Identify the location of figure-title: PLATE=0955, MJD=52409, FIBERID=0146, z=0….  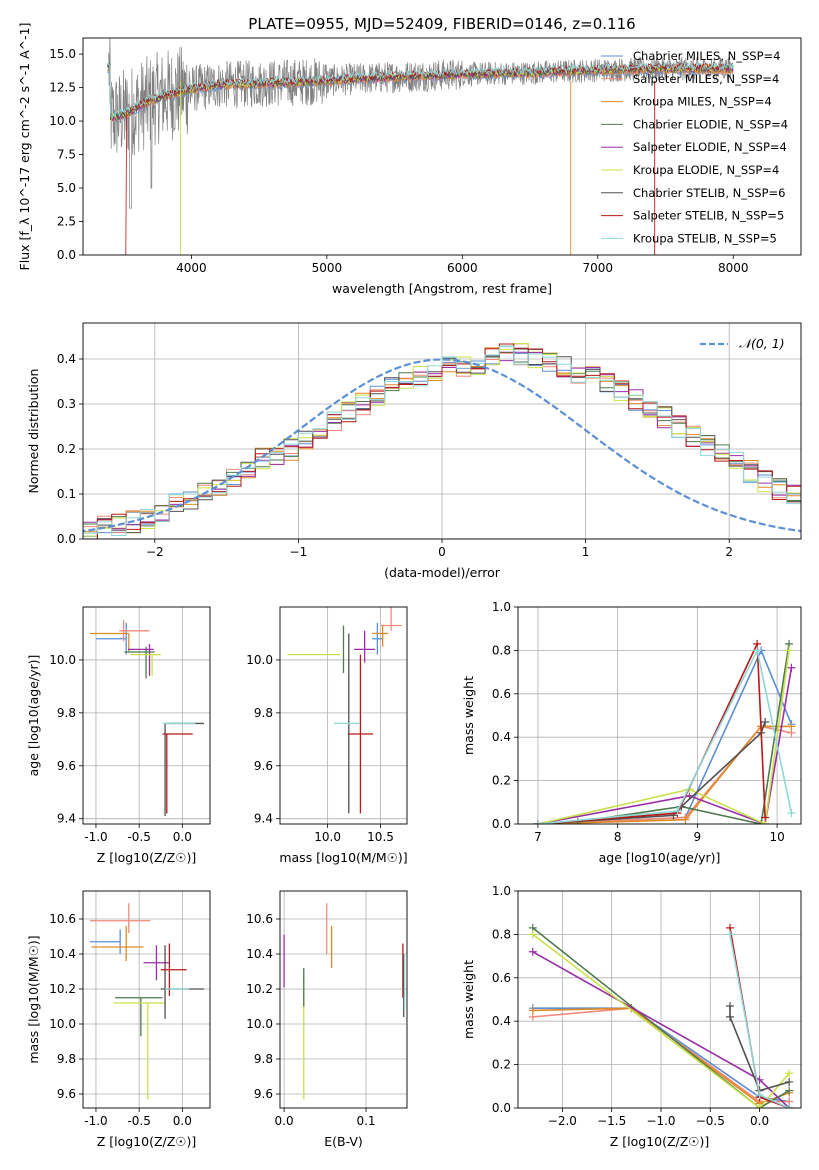
(441, 24).